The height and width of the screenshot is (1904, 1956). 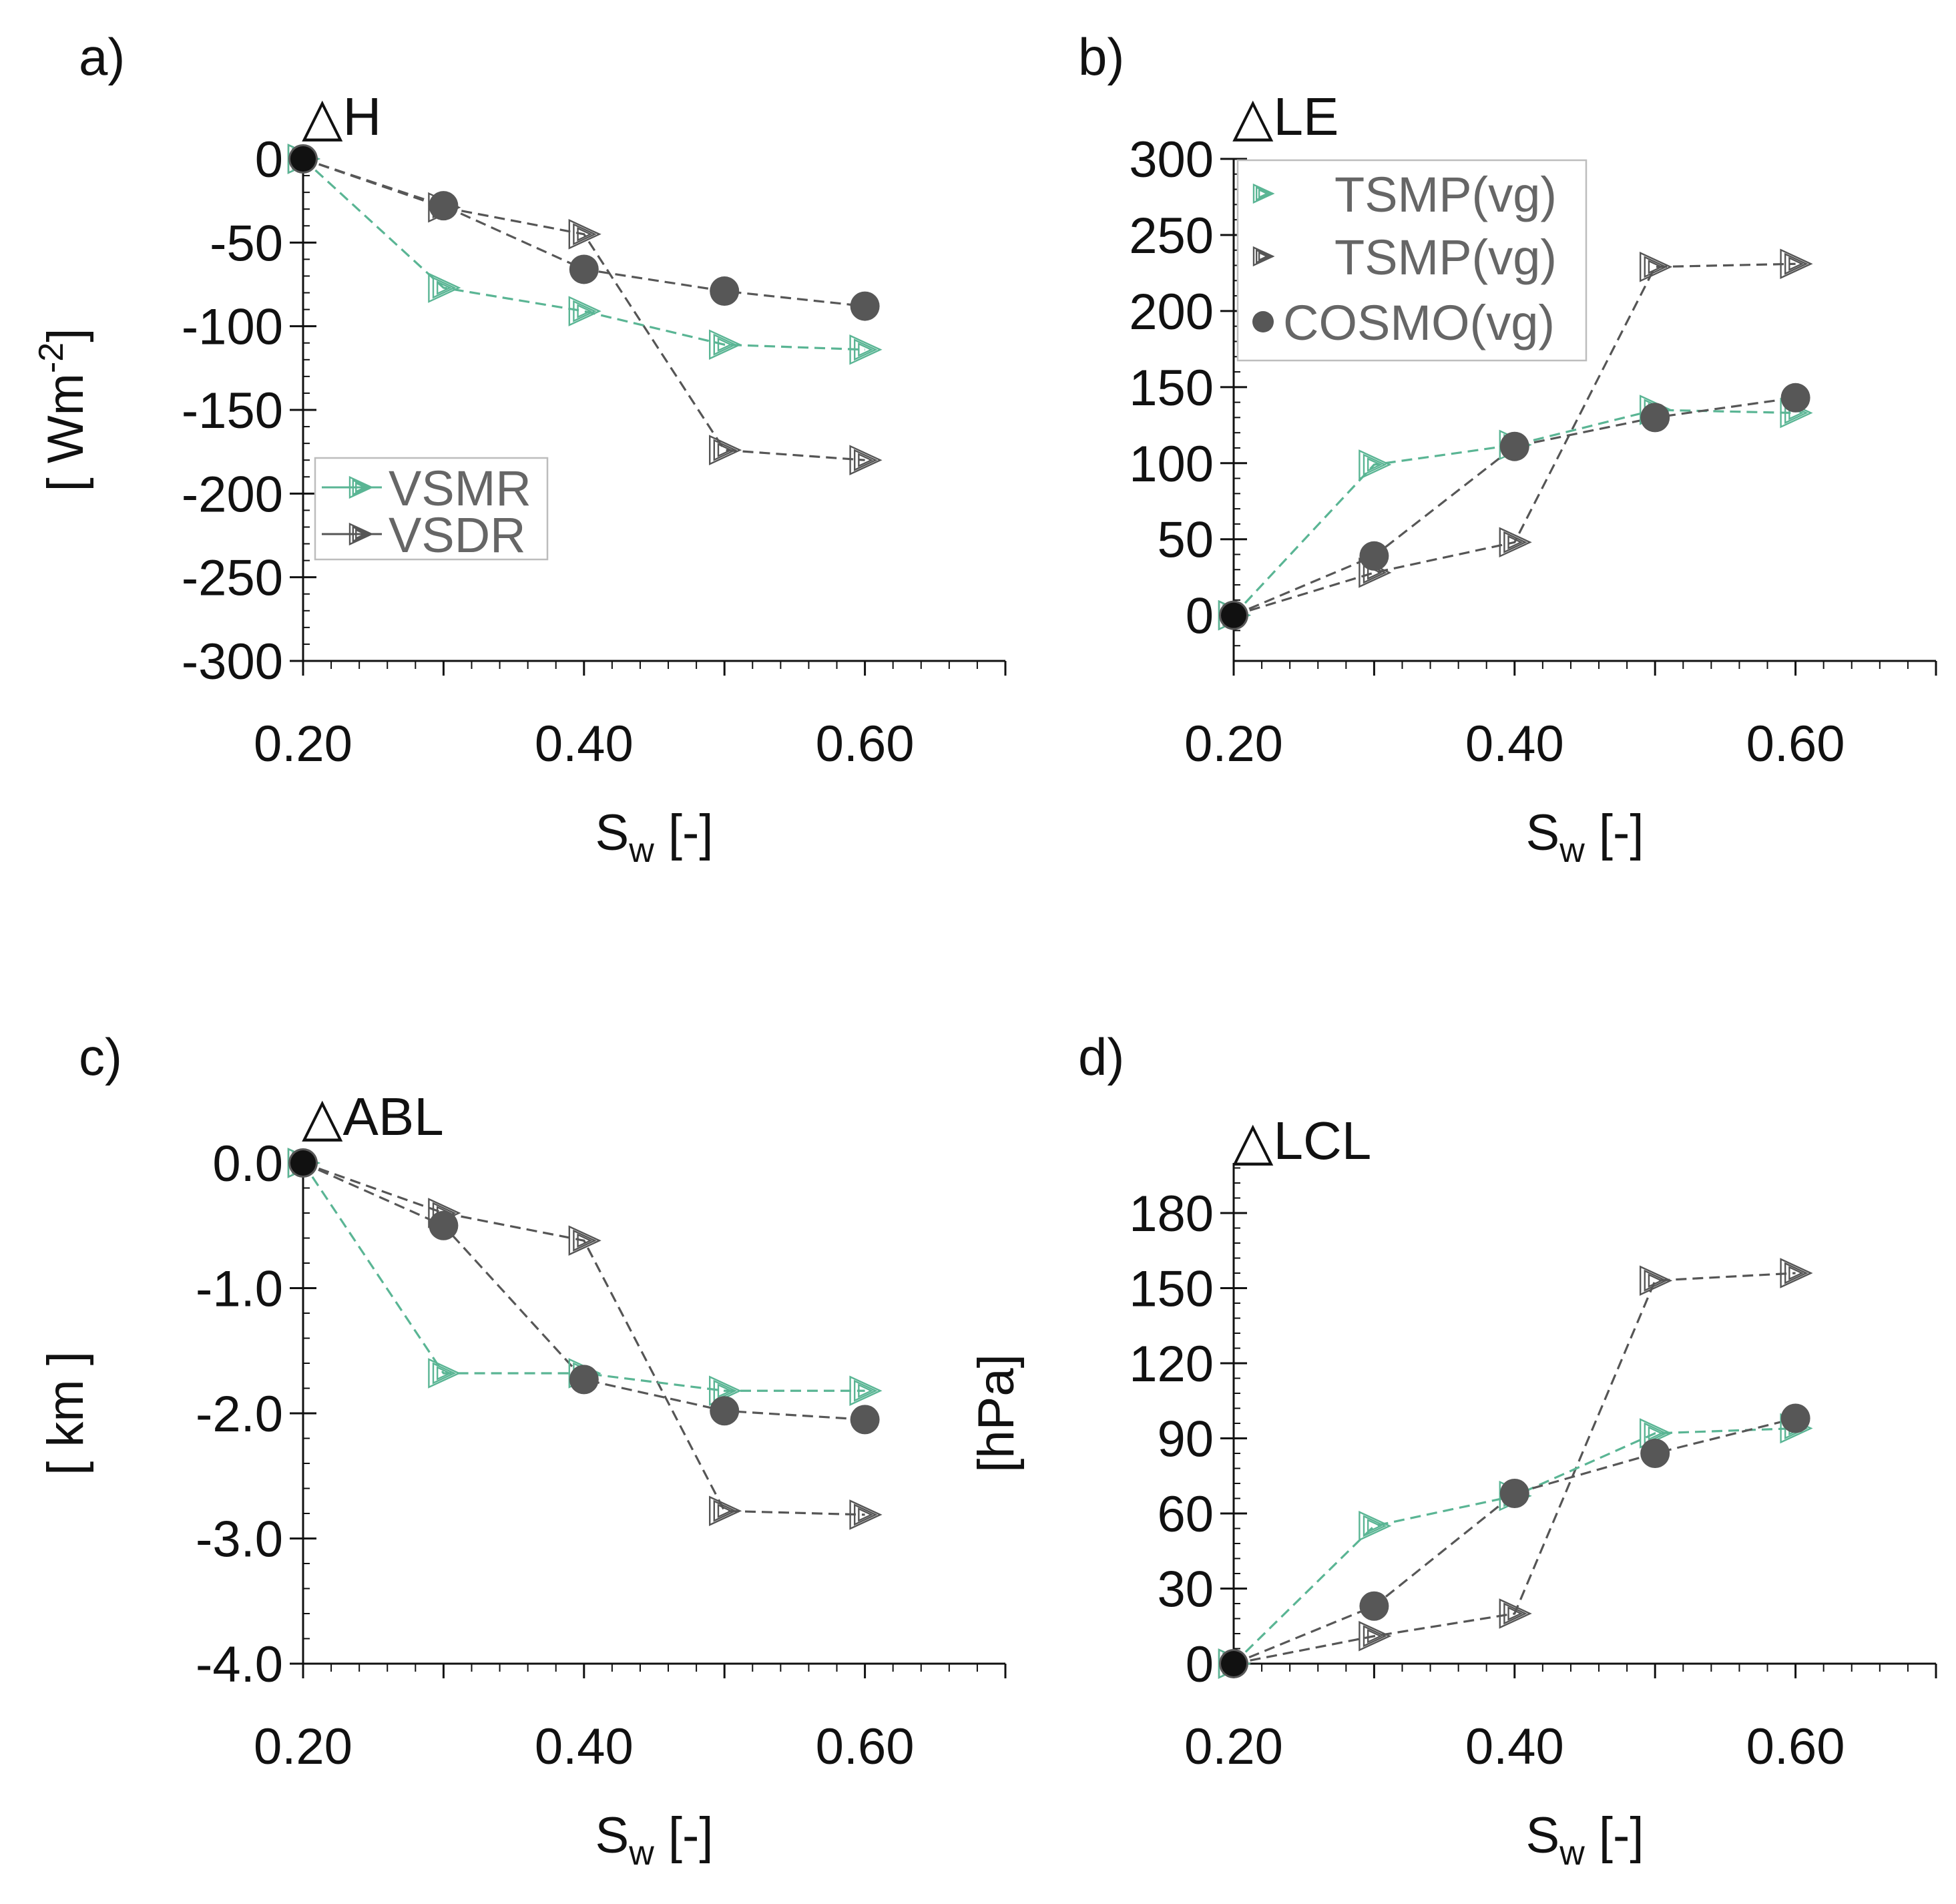 What do you see at coordinates (102, 56) in the screenshot?
I see `panel-letter: a)` at bounding box center [102, 56].